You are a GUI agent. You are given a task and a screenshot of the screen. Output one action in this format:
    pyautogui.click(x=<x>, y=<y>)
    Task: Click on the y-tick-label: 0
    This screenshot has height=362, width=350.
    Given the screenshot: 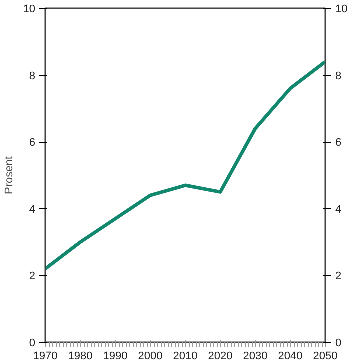 What is the action you would take?
    pyautogui.click(x=32, y=344)
    